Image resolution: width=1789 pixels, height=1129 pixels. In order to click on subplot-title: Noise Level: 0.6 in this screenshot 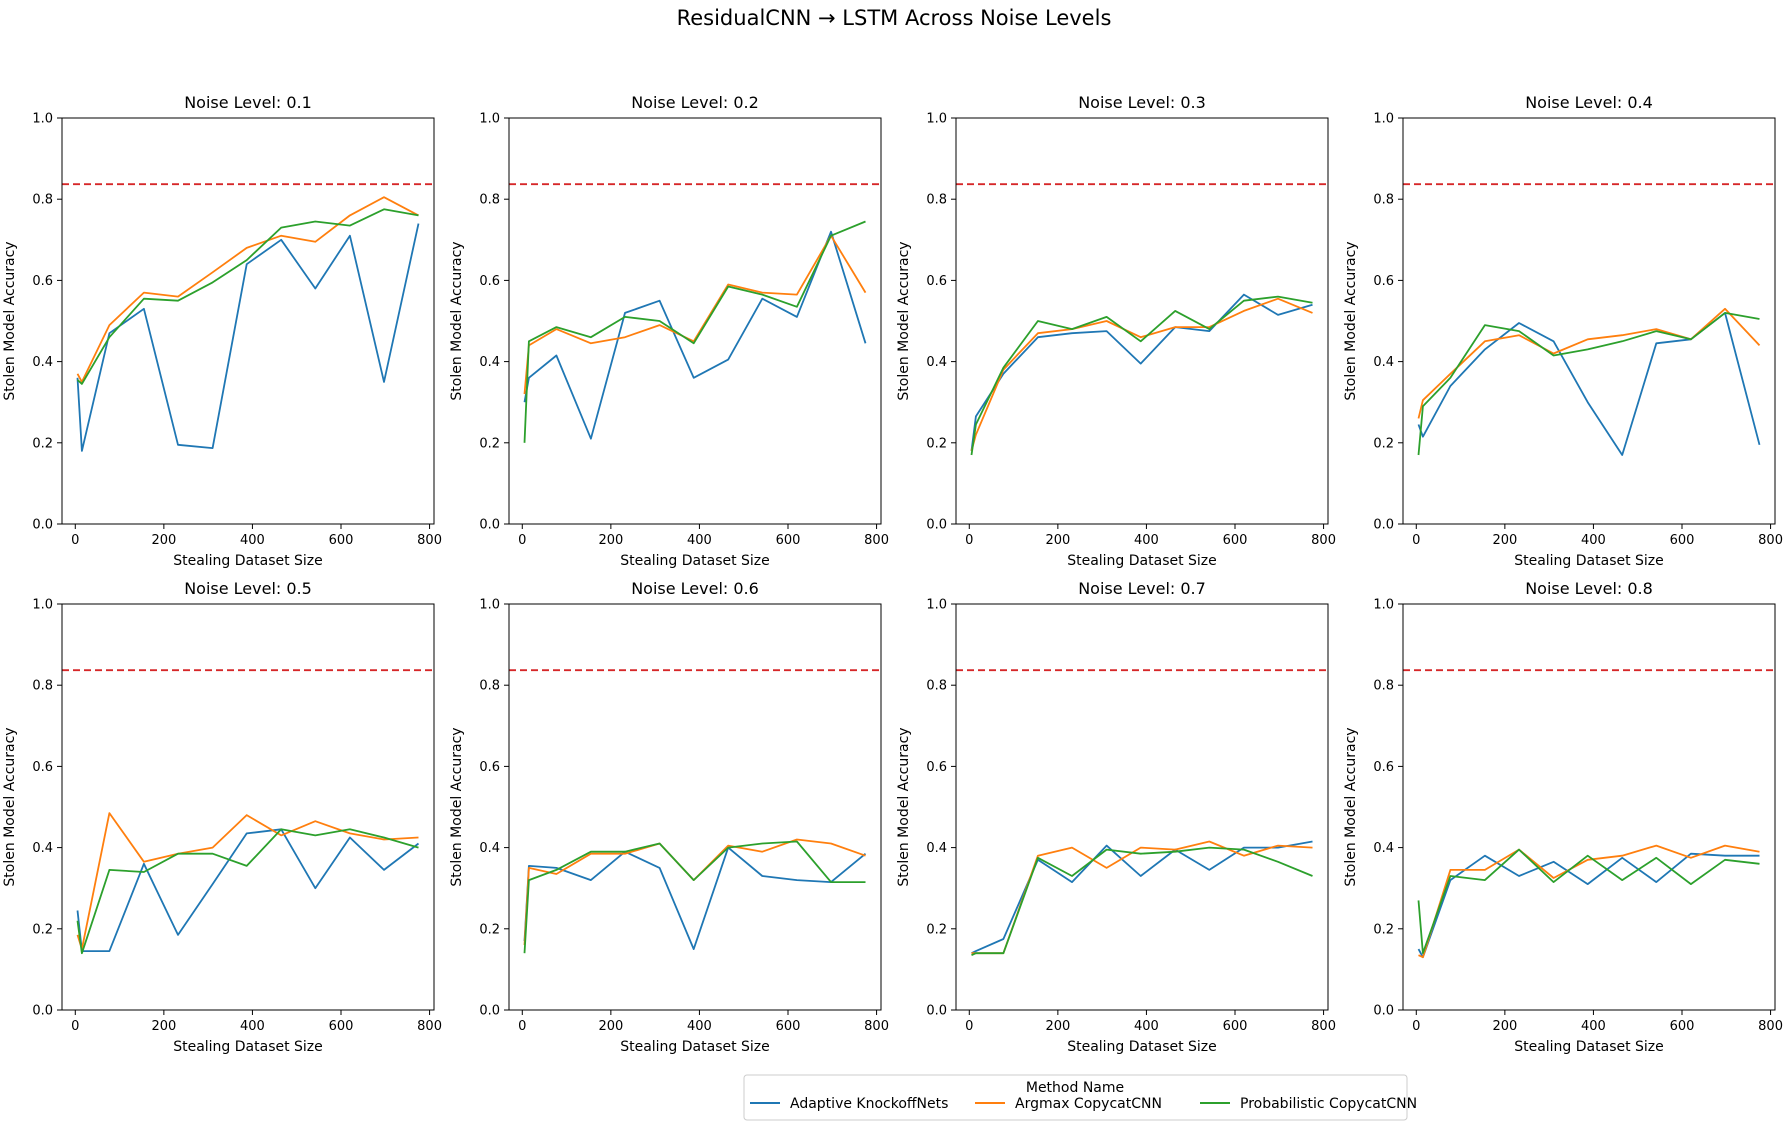, I will do `click(695, 588)`.